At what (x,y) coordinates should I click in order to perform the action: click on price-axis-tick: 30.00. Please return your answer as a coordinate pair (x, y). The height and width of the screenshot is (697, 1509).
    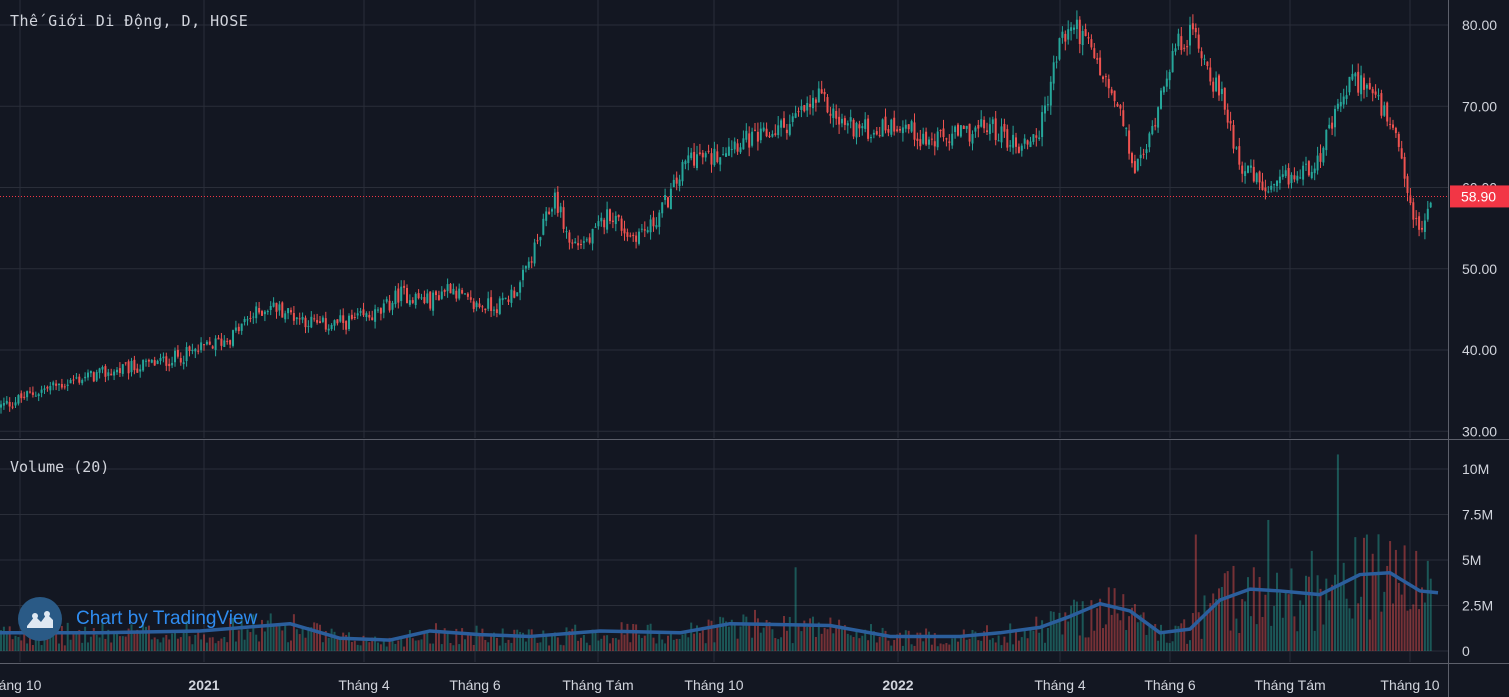
    Looking at the image, I should click on (1479, 431).